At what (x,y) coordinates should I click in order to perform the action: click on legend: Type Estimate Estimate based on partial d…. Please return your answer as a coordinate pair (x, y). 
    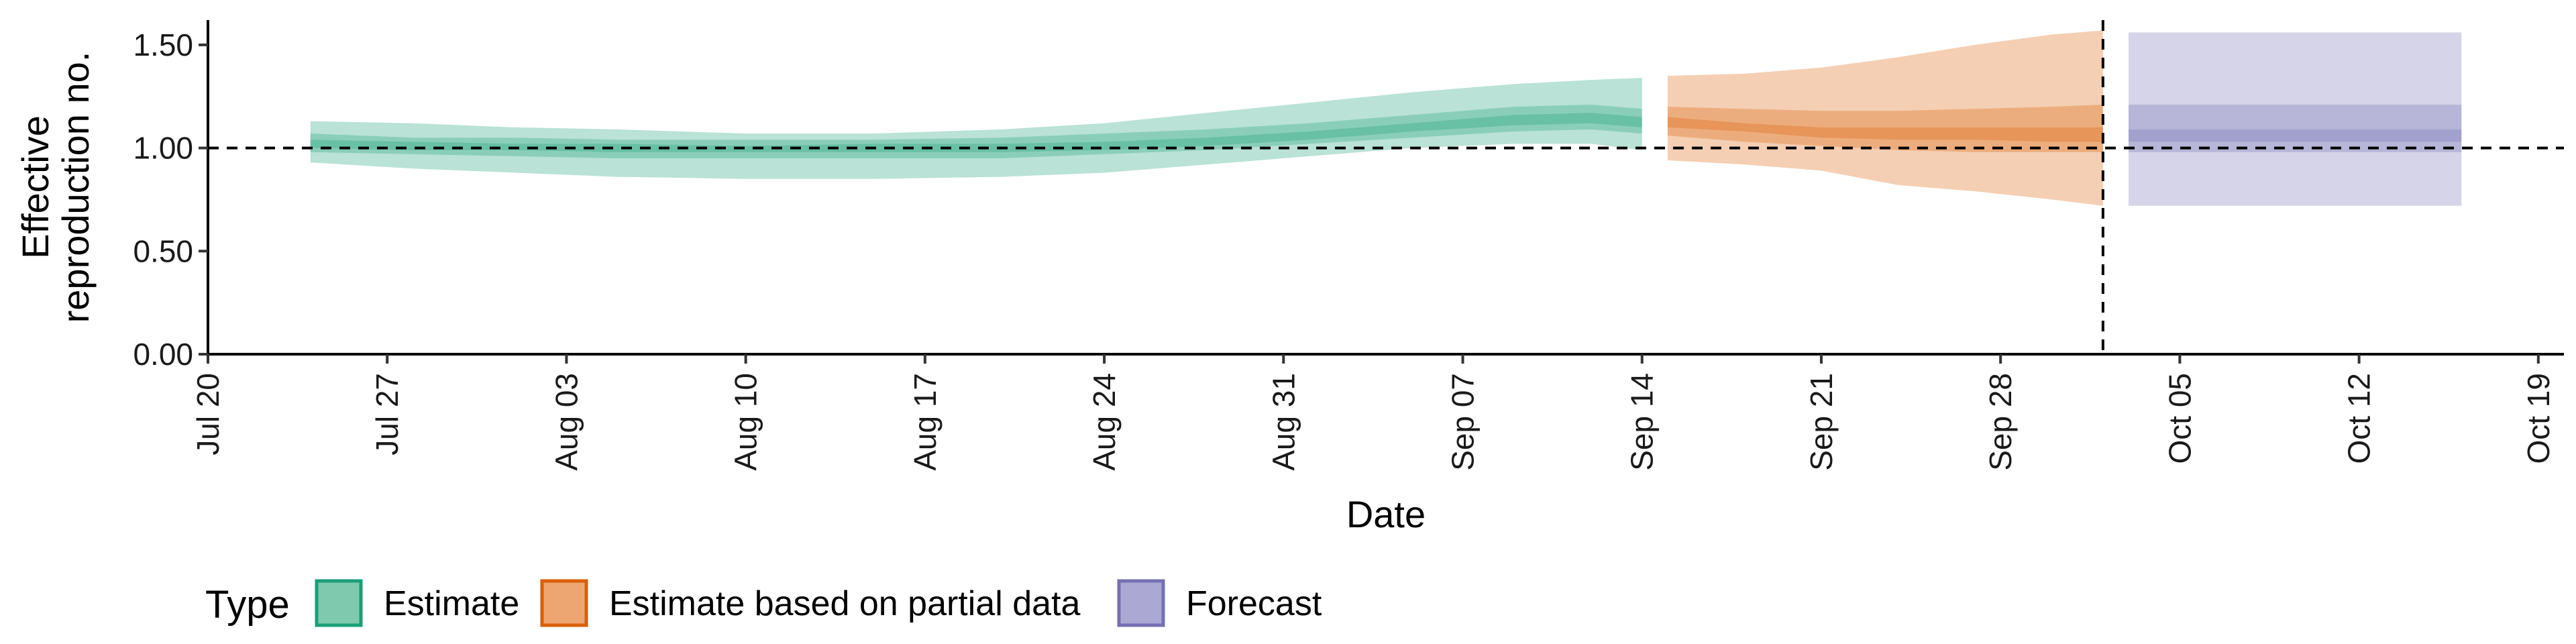
    Looking at the image, I should click on (763, 603).